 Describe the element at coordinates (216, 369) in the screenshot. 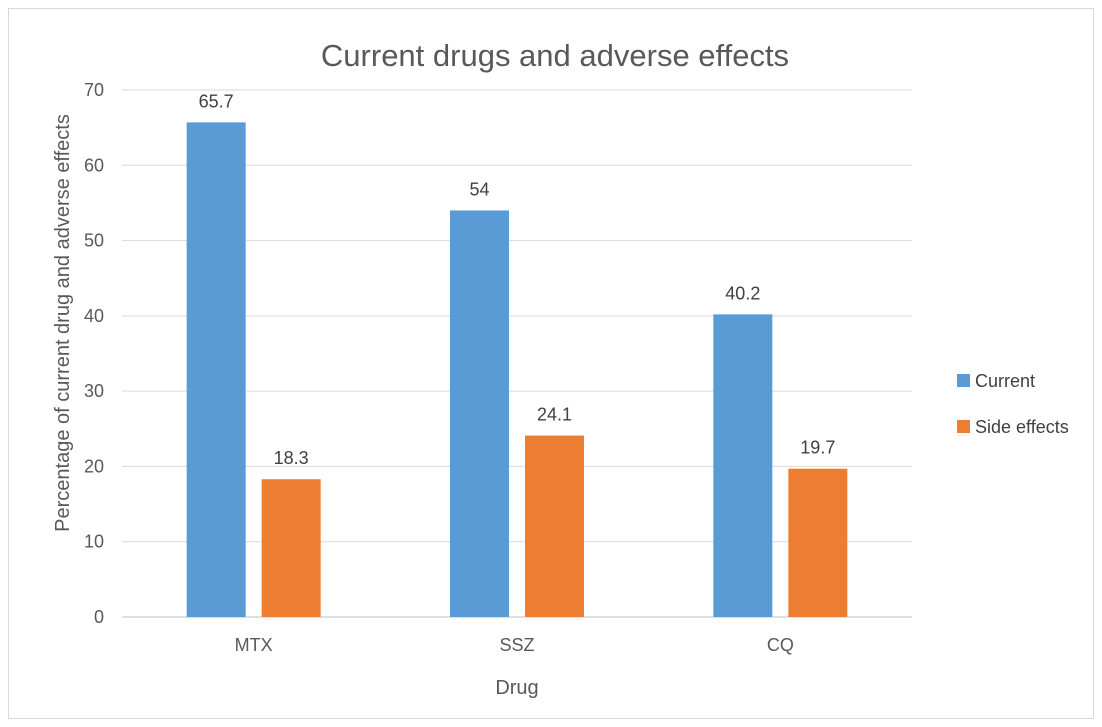

I see `bar-current-mtx` at that location.